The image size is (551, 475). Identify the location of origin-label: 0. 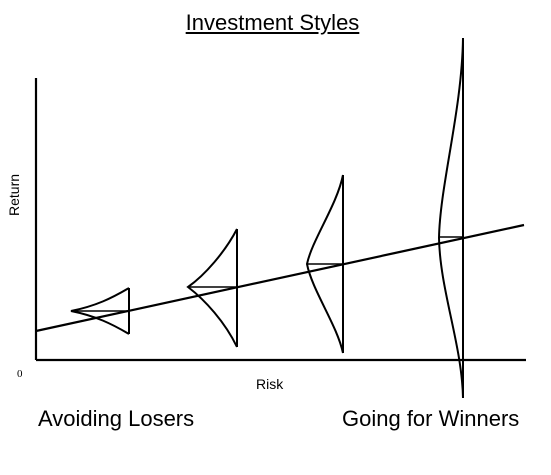
(20, 374).